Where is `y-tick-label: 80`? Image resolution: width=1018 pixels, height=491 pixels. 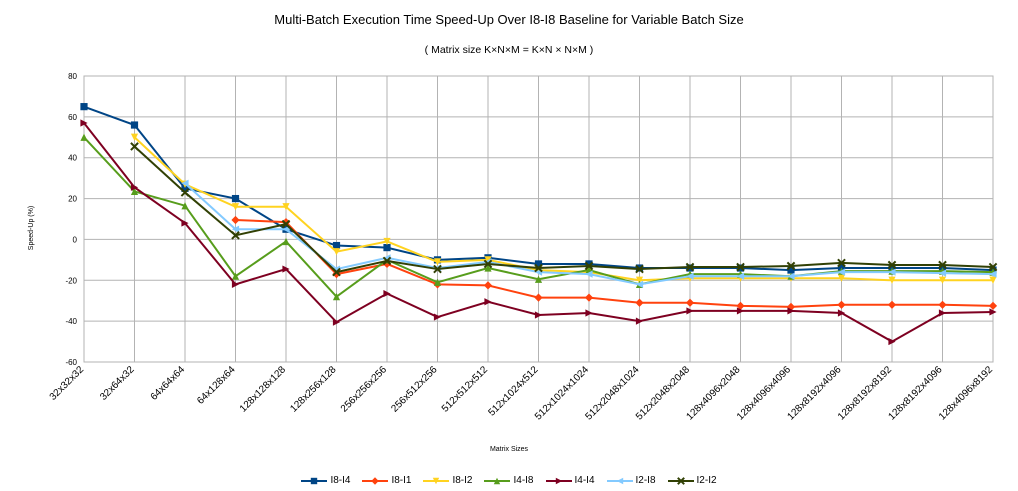 y-tick-label: 80 is located at coordinates (72, 76).